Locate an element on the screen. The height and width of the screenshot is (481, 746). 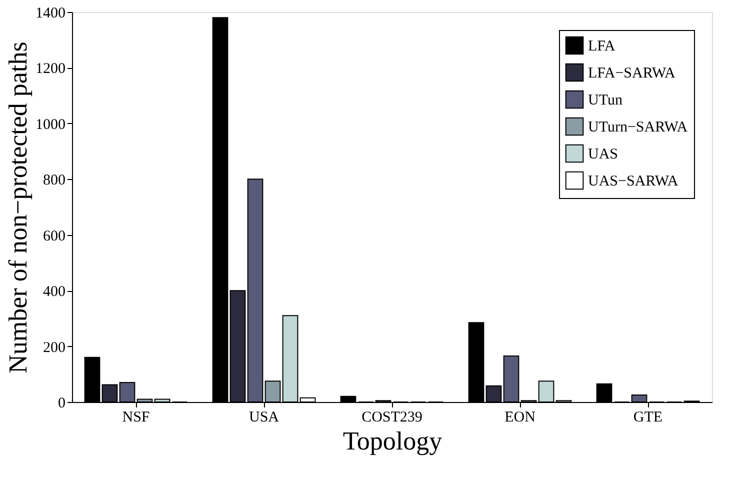
legend-label: LFA is located at coordinates (602, 46).